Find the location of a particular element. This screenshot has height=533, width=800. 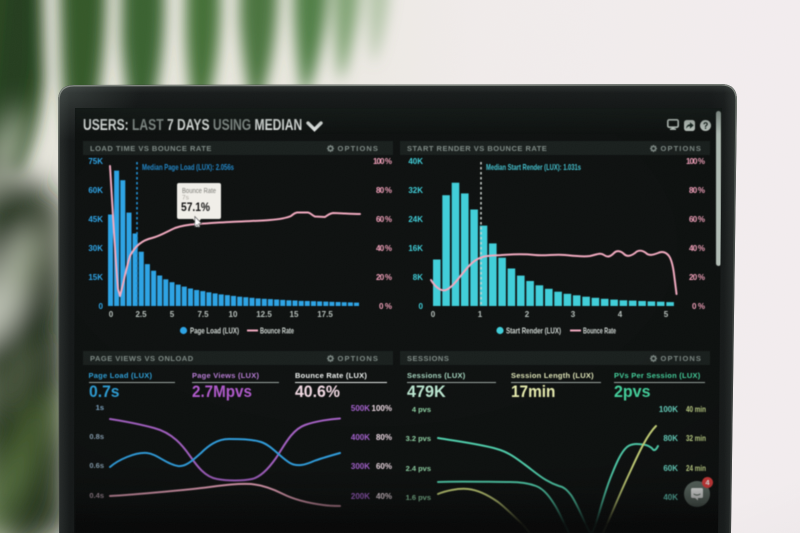

svg-text: Start Render (LUX) is located at coordinates (533, 331).